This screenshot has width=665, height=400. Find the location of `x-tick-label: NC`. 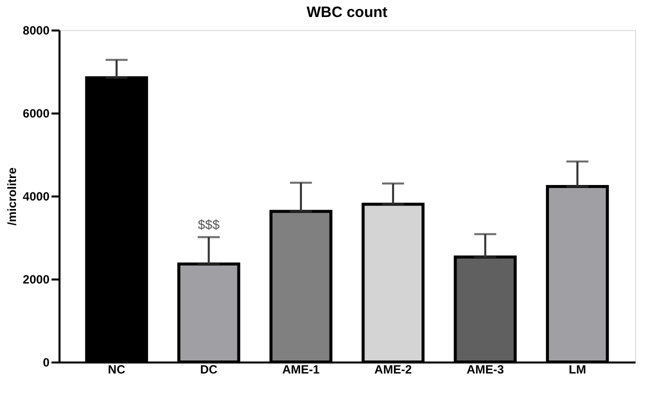

x-tick-label: NC is located at coordinates (117, 369).